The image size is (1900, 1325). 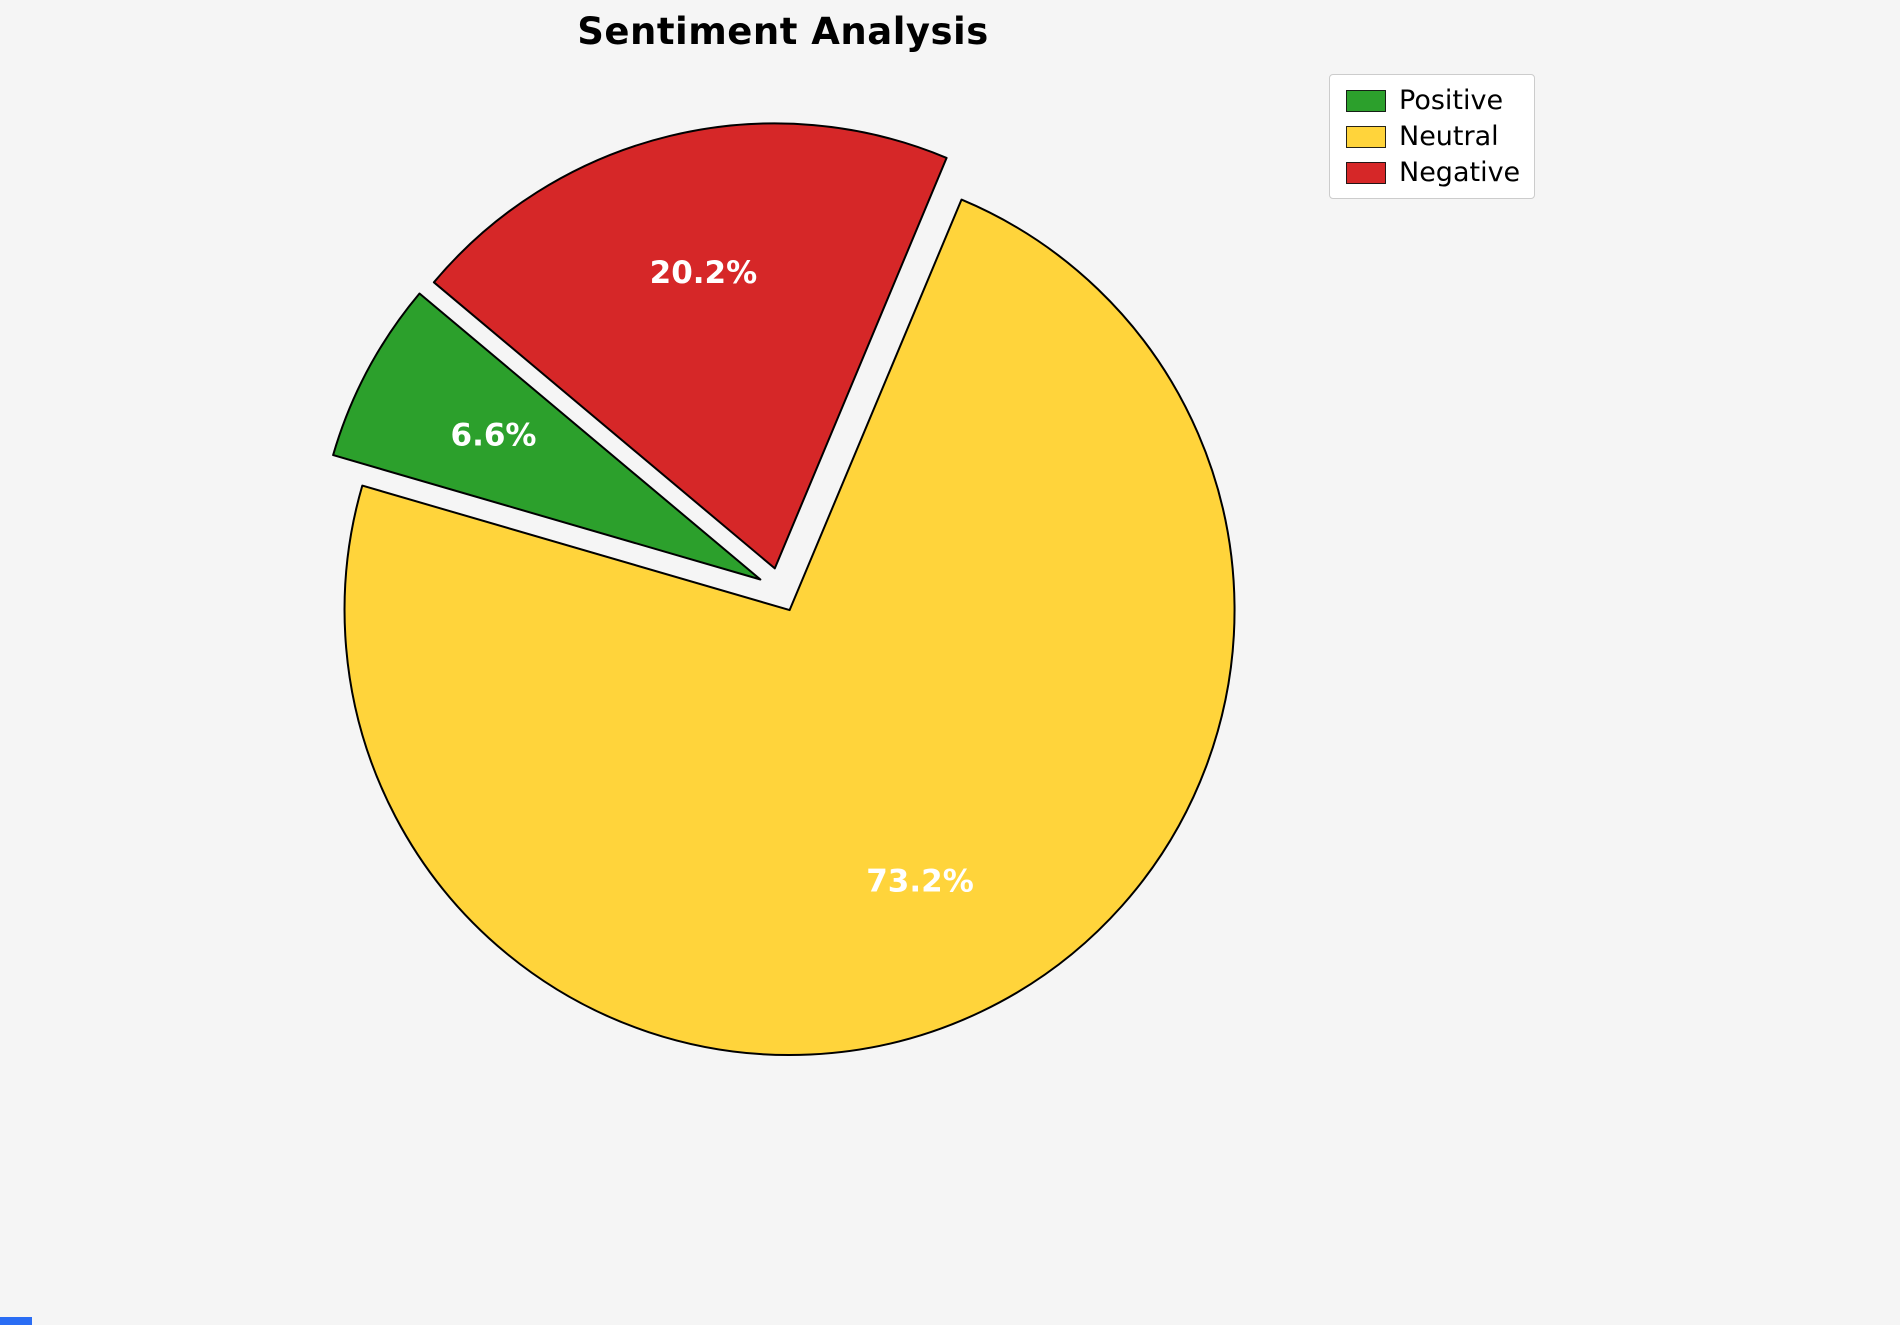 I want to click on legend-swatch-neutral-icon, so click(x=1366, y=136).